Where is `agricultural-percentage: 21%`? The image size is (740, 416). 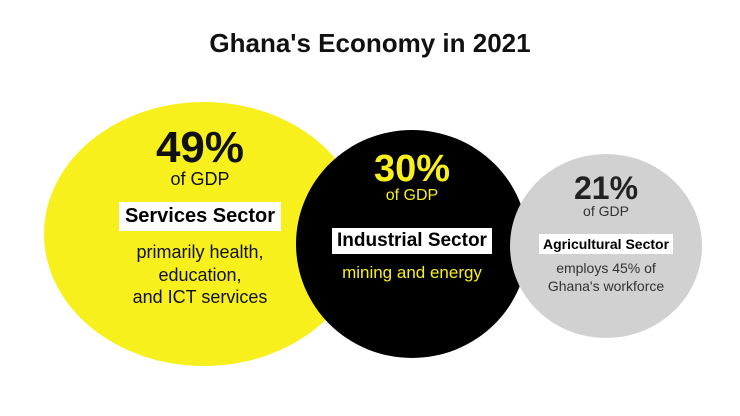
agricultural-percentage: 21% is located at coordinates (606, 188).